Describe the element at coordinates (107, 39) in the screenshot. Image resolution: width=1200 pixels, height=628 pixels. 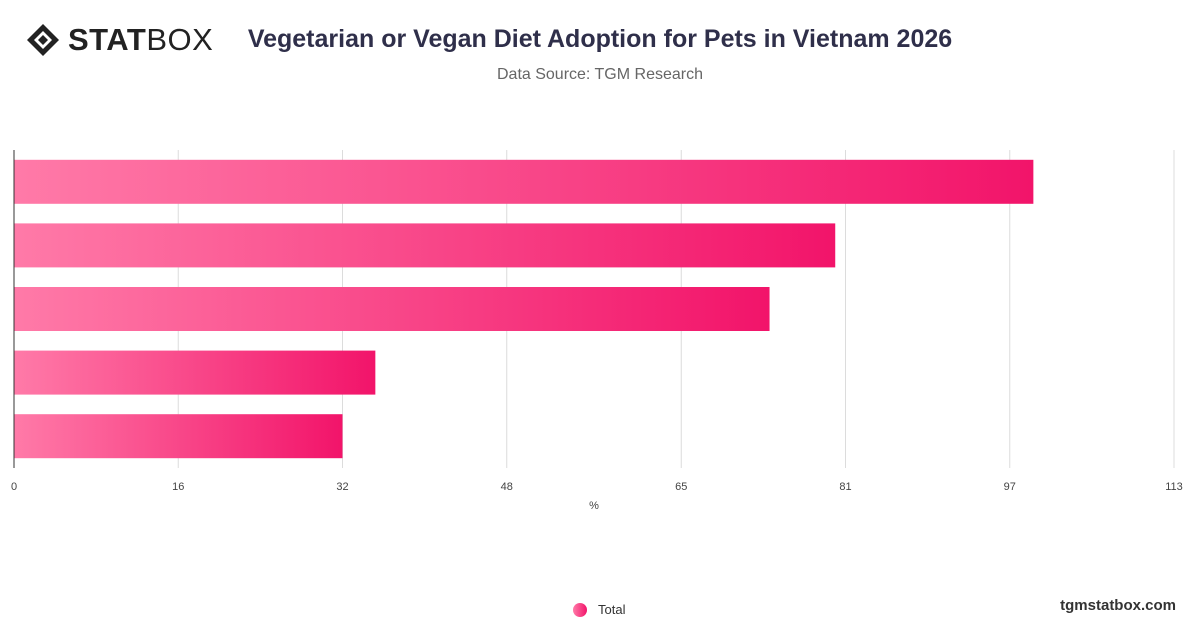
I see `logo-text-bold: STAT` at that location.